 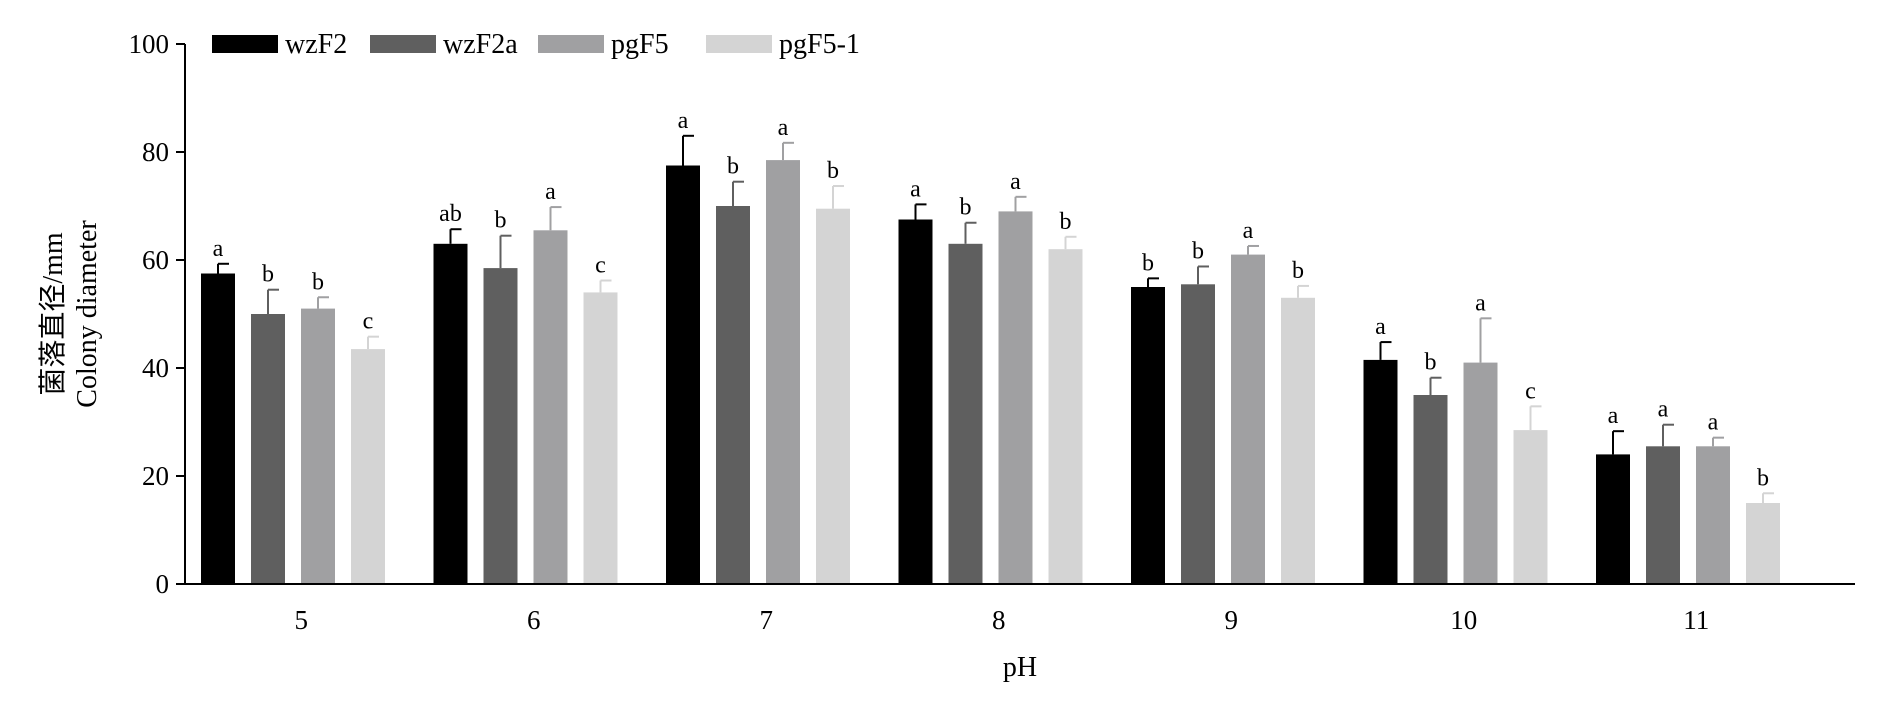 What do you see at coordinates (155, 152) in the screenshot?
I see `y-tick-label: 80` at bounding box center [155, 152].